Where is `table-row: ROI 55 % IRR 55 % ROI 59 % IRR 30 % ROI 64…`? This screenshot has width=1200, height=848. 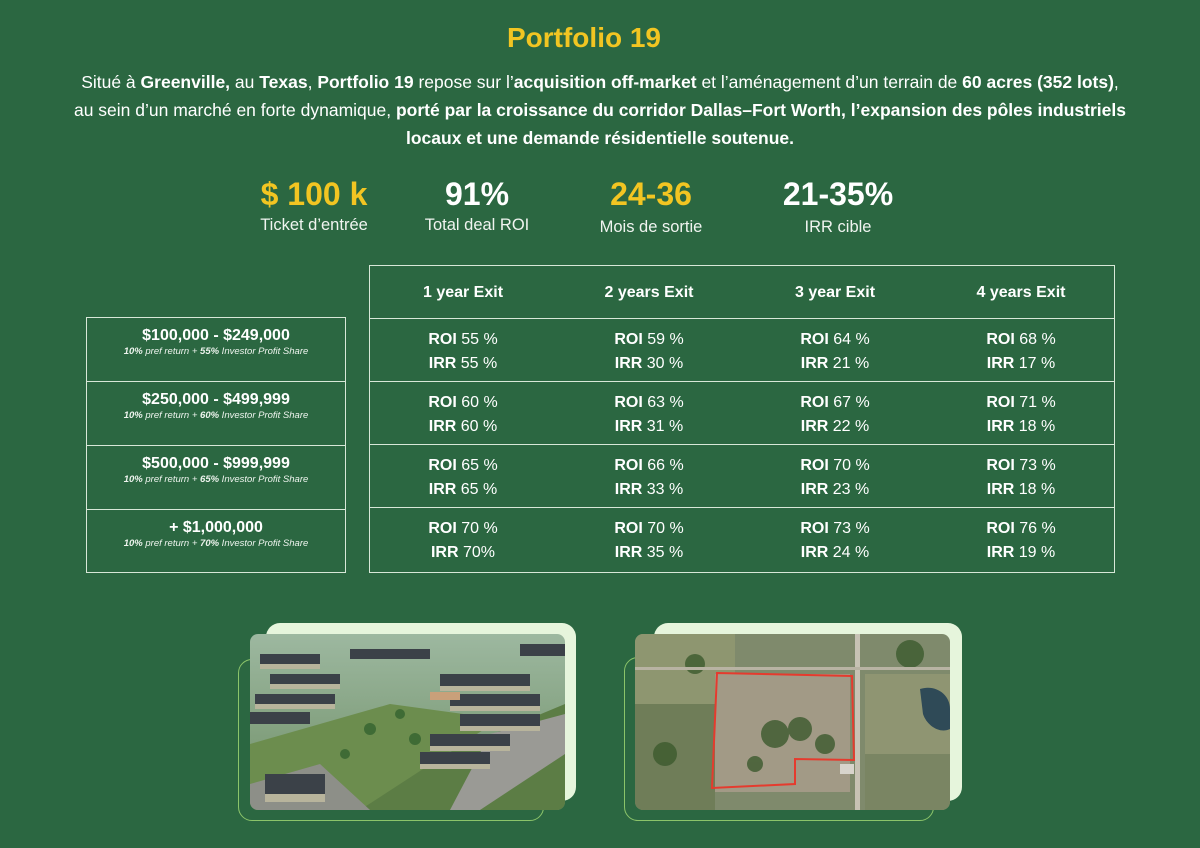 table-row: ROI 55 % IRR 55 % ROI 59 % IRR 30 % ROI 64… is located at coordinates (742, 350).